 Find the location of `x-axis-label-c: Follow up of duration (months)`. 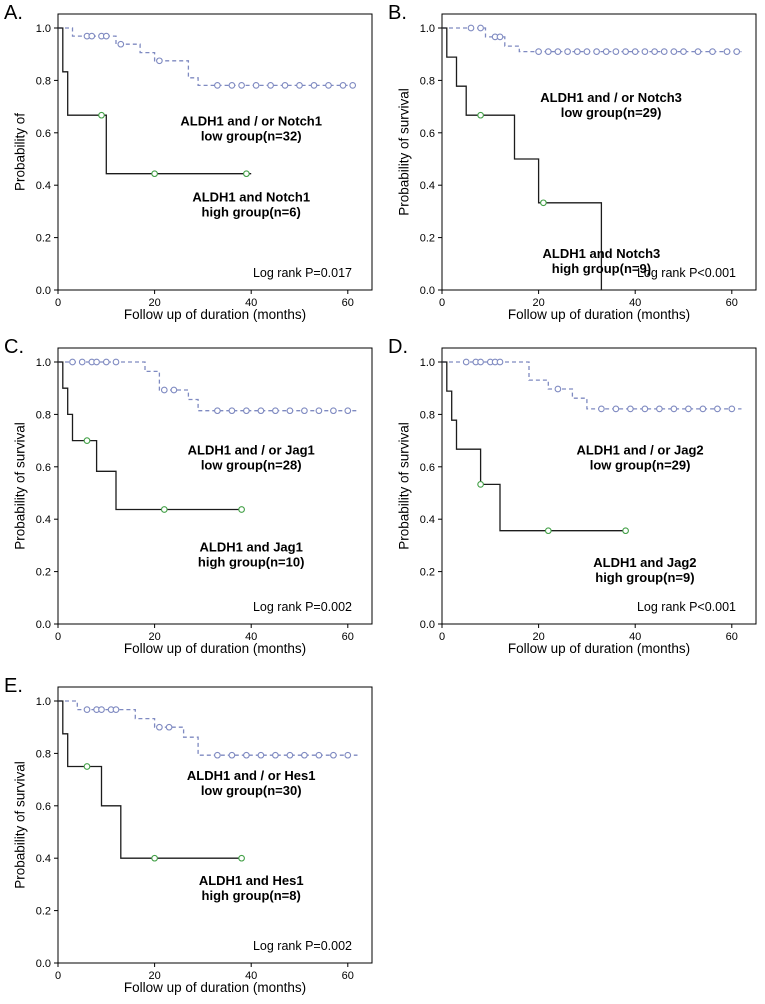

x-axis-label-c: Follow up of duration (months) is located at coordinates (215, 648).